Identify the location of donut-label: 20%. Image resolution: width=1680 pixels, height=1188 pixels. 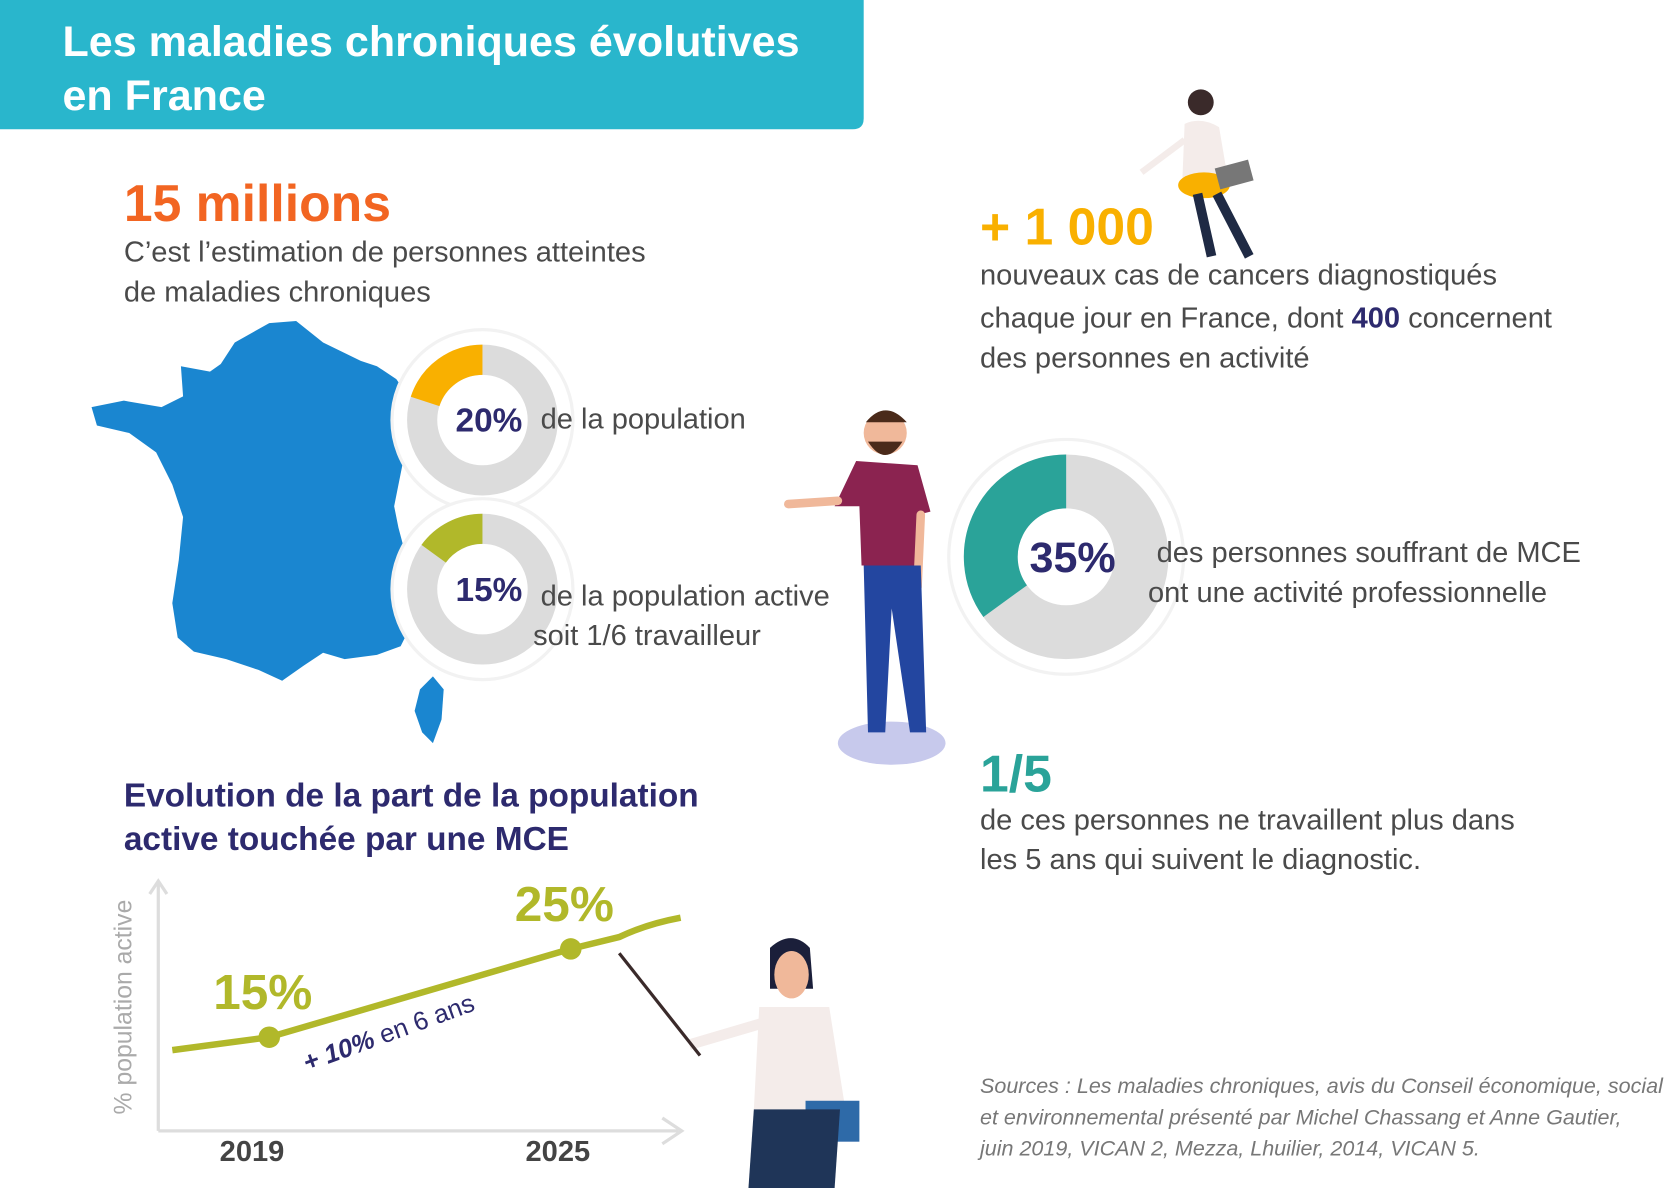
(489, 421).